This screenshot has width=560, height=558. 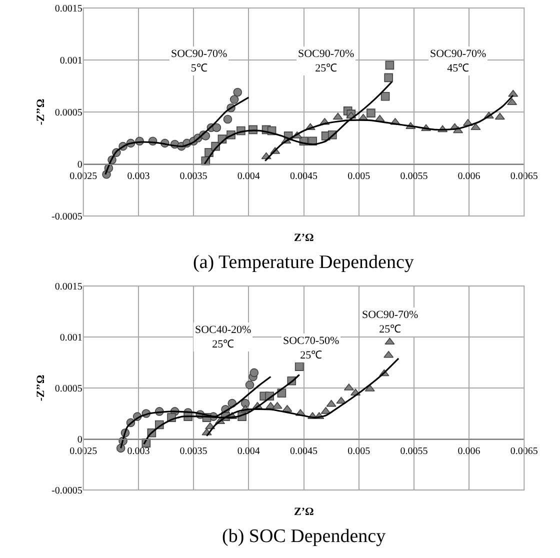 What do you see at coordinates (303, 262) in the screenshot?
I see `text: (a) Temperature Dependency` at bounding box center [303, 262].